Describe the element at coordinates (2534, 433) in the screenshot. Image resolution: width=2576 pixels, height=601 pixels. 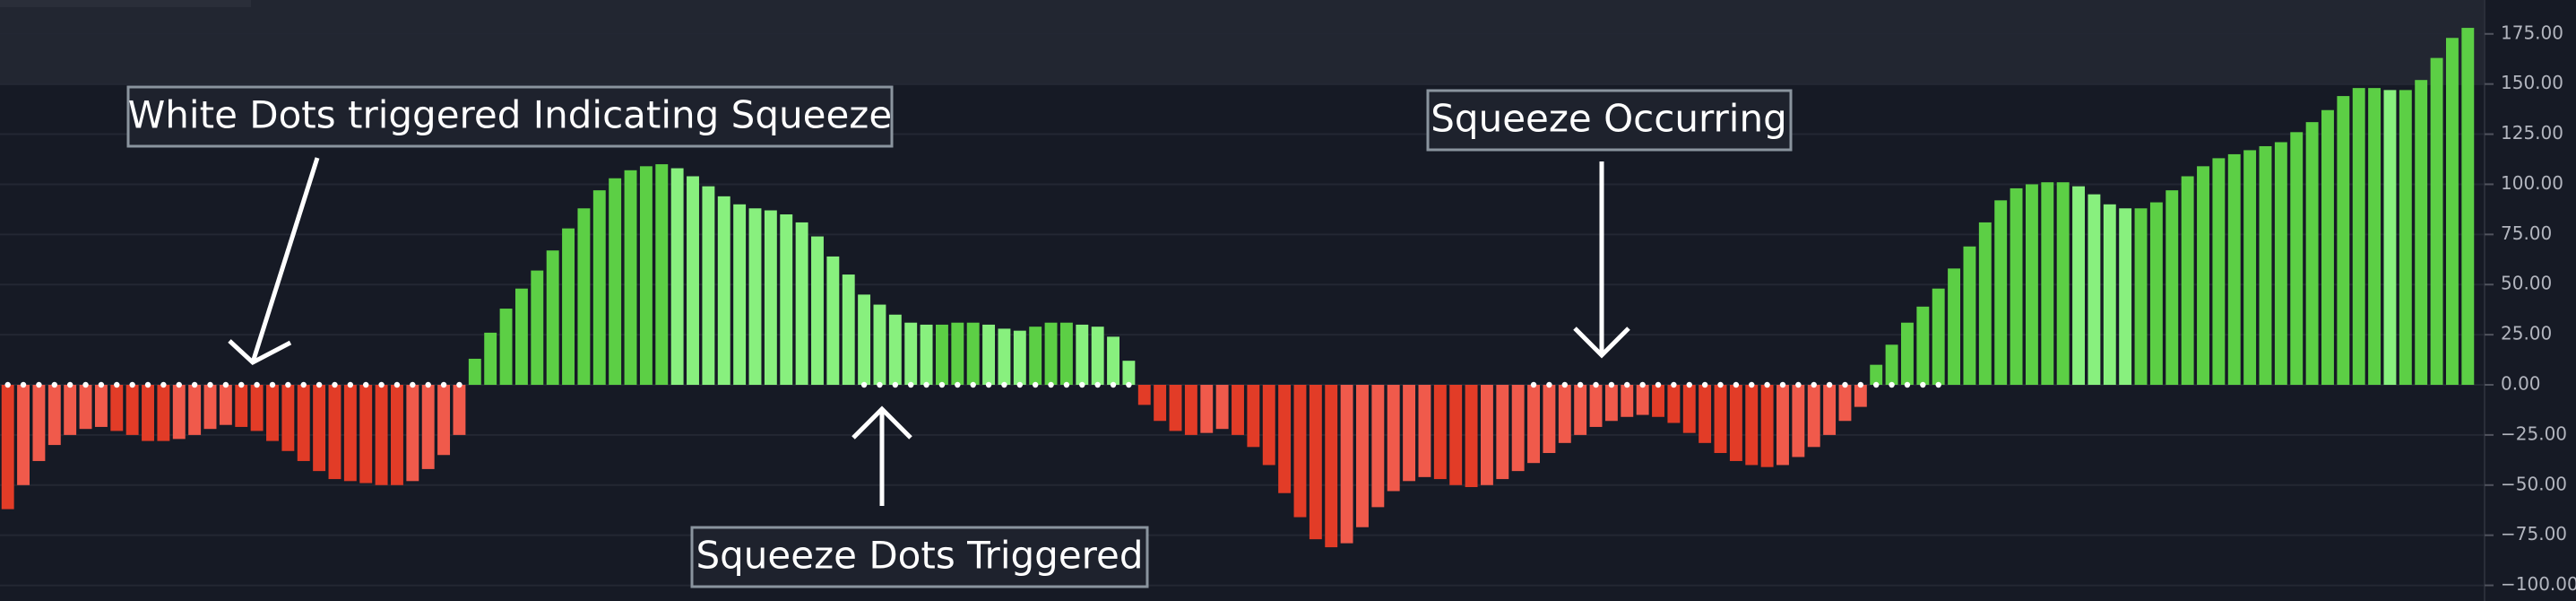
I see `y-tick-label: −25.00` at that location.